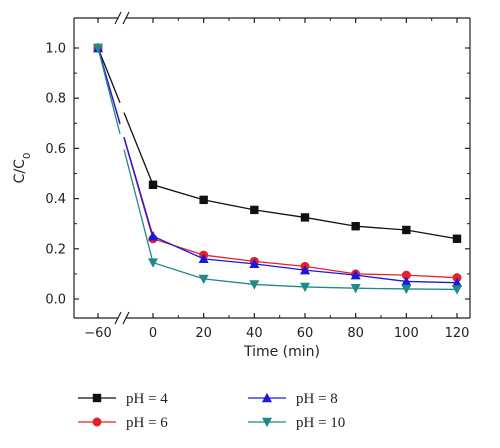 Image resolution: width=500 pixels, height=448 pixels. What do you see at coordinates (320, 423) in the screenshot?
I see `legend-label: pH = 10` at bounding box center [320, 423].